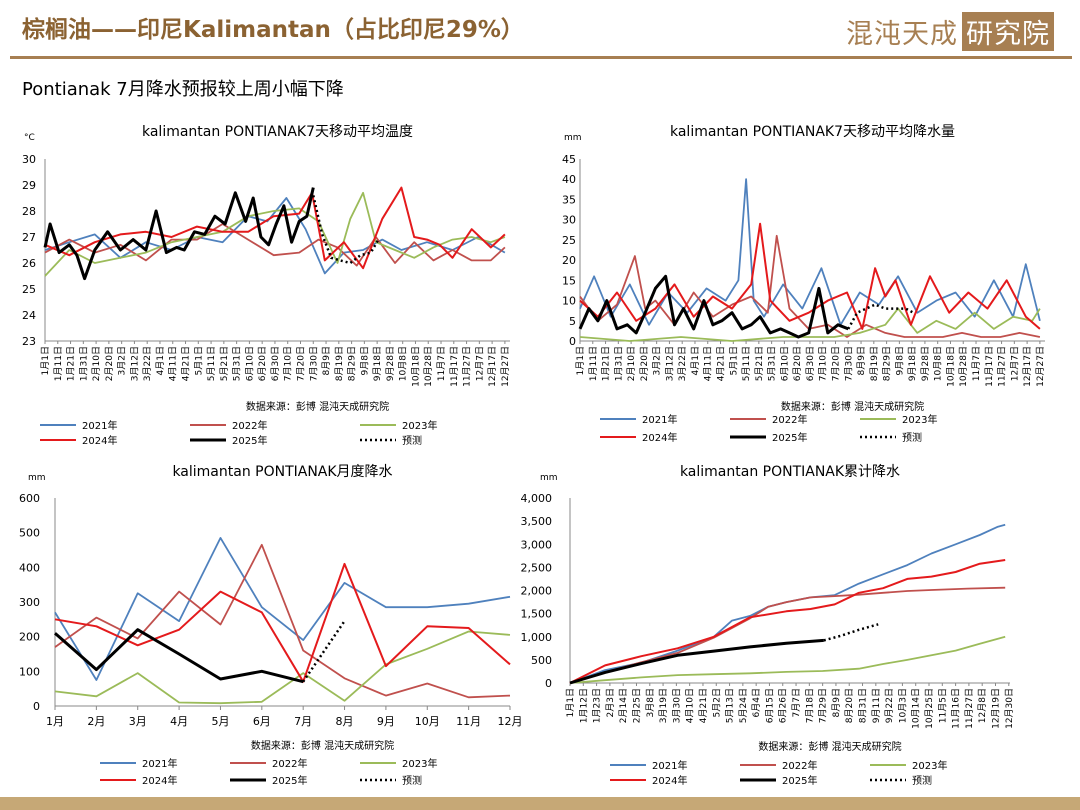 Image resolution: width=1080 pixels, height=810 pixels. What do you see at coordinates (1027, 366) in the screenshot?
I see `x-tick-label: 12月17日` at bounding box center [1027, 366].